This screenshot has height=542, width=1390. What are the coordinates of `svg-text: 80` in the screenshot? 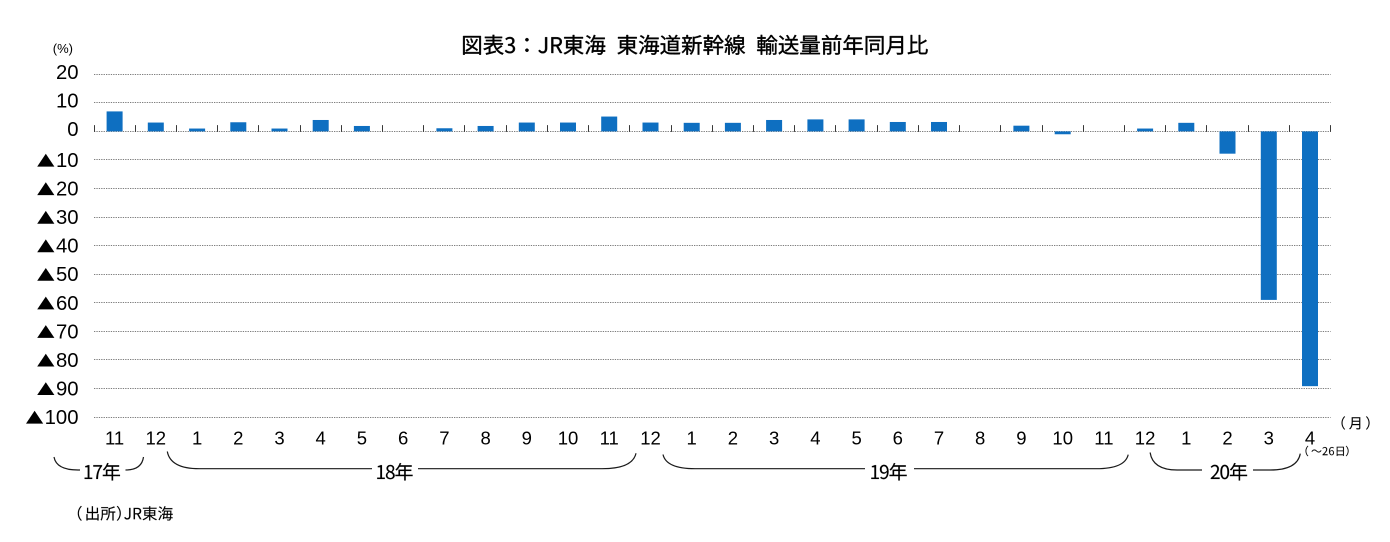 It's located at (67, 361).